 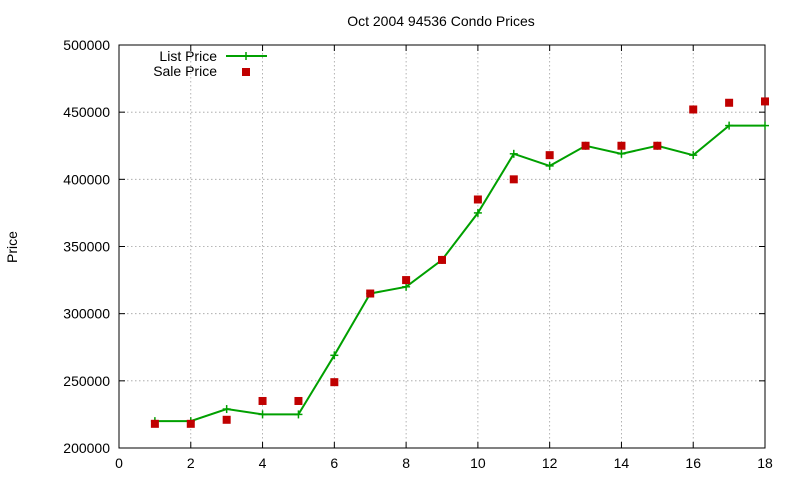 What do you see at coordinates (334, 463) in the screenshot?
I see `x-tick-label: 6` at bounding box center [334, 463].